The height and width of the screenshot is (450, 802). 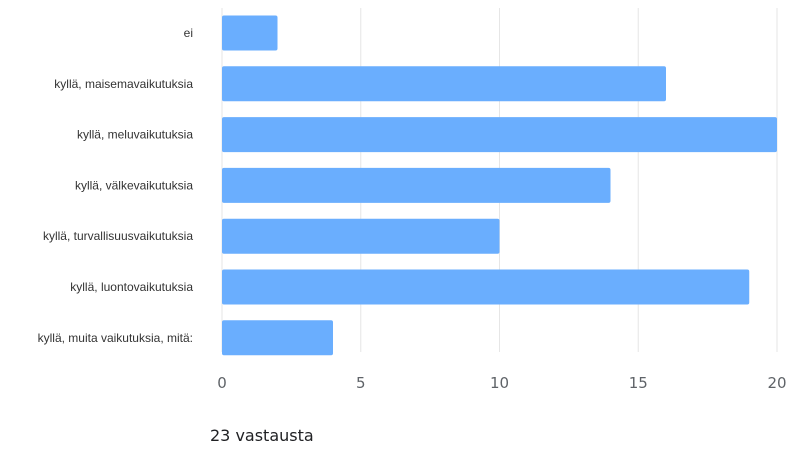 What do you see at coordinates (188, 33) in the screenshot?
I see `category-label: ei` at bounding box center [188, 33].